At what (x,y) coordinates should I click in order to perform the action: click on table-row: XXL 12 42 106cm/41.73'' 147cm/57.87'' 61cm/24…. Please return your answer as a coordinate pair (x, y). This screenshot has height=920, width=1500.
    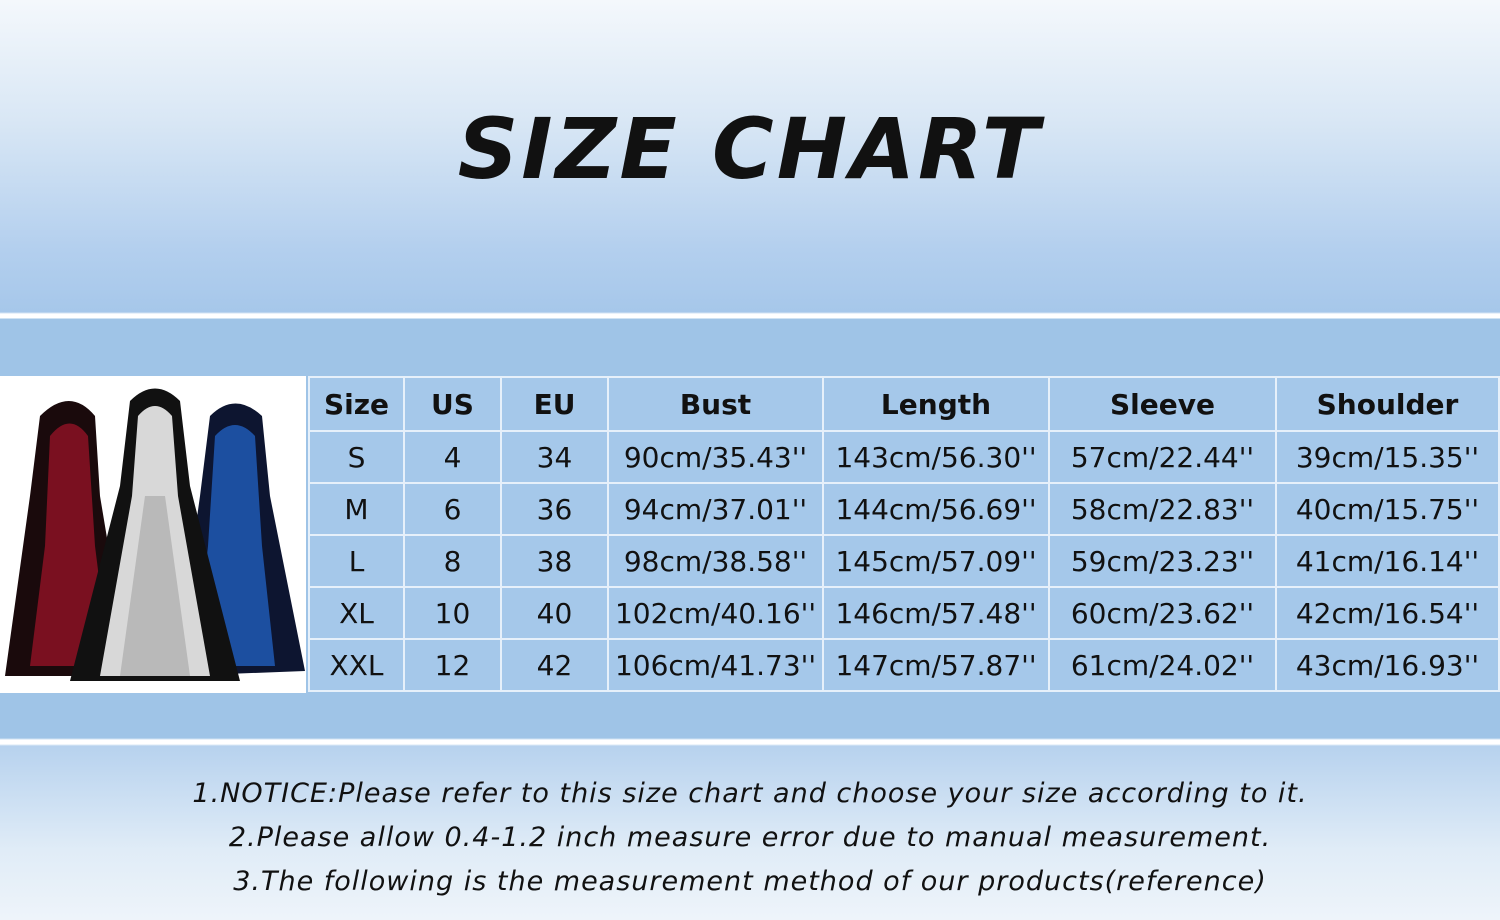
    Looking at the image, I should click on (904, 665).